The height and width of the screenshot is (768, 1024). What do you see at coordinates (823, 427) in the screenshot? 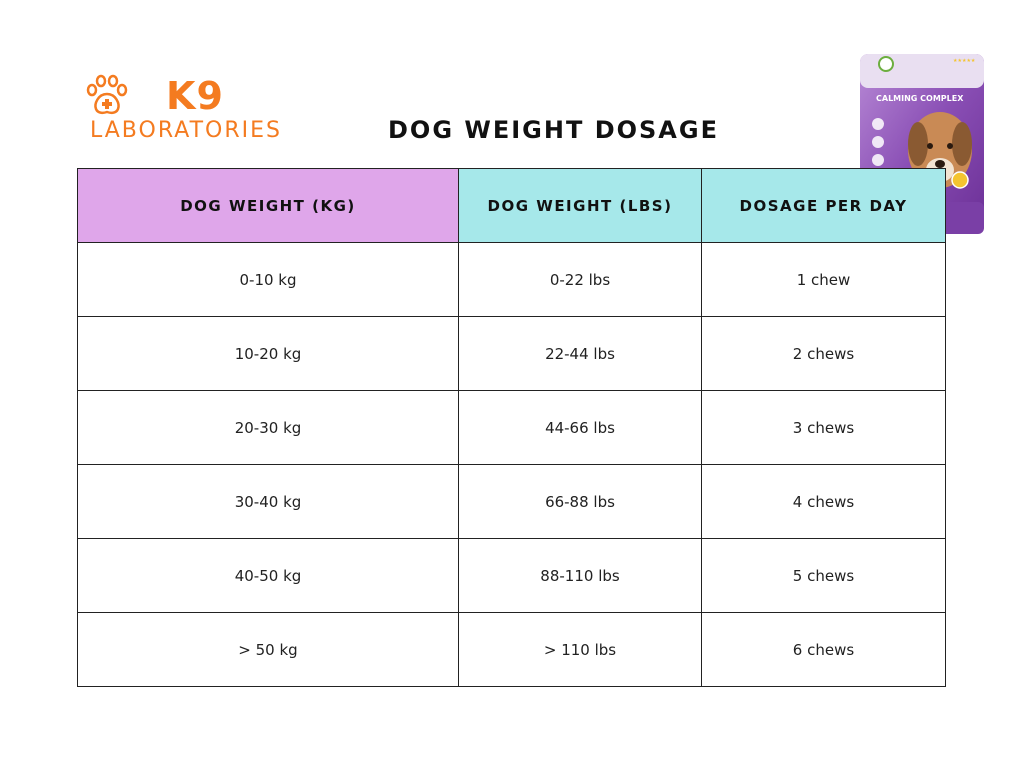
I see `cell-dosage: 3 chews` at bounding box center [823, 427].